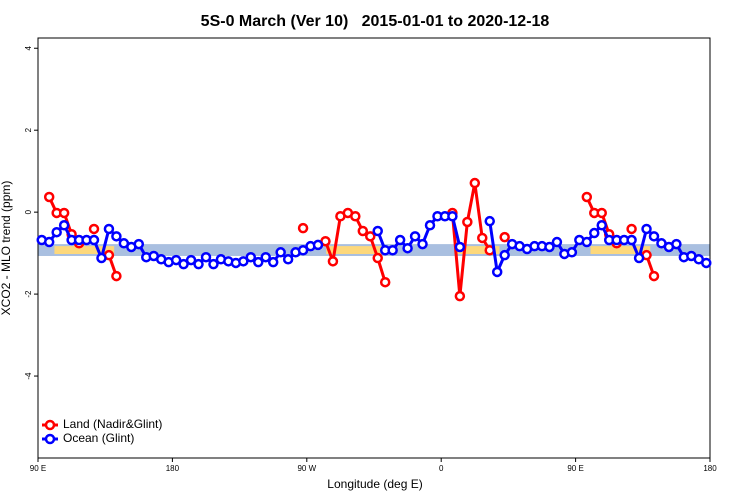 Image resolution: width=750 pixels, height=500 pixels. Describe the element at coordinates (306, 468) in the screenshot. I see `x-tick-label: 90 W` at that location.